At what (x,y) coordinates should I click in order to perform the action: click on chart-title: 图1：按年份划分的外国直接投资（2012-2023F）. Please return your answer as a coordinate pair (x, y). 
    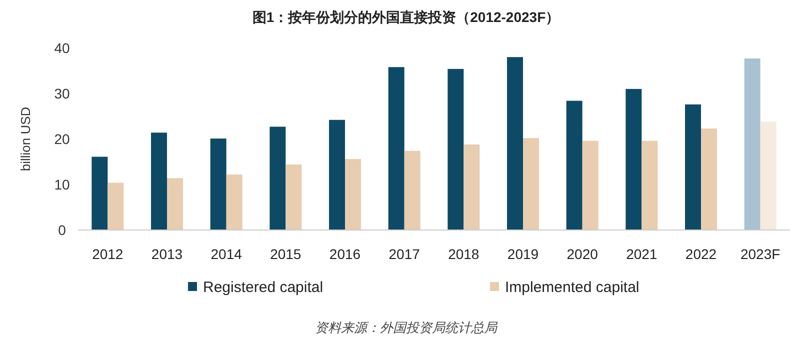
    Looking at the image, I should click on (406, 17).